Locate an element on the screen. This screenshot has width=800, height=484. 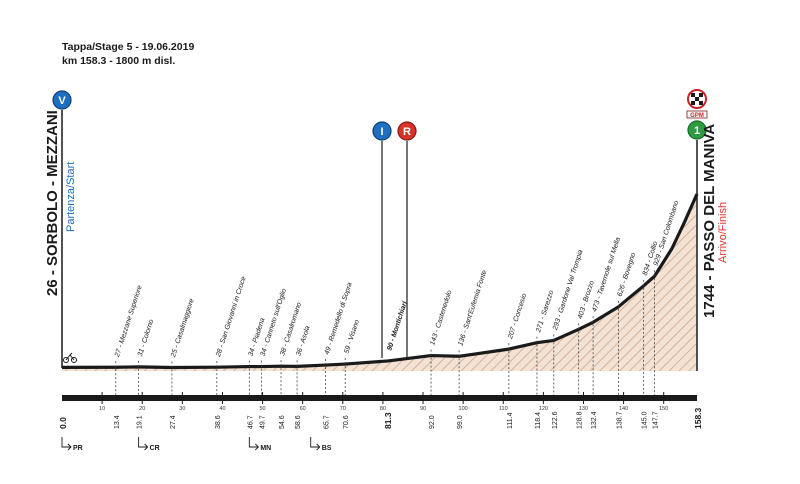
km-tick-label: 40 is located at coordinates (222, 409).